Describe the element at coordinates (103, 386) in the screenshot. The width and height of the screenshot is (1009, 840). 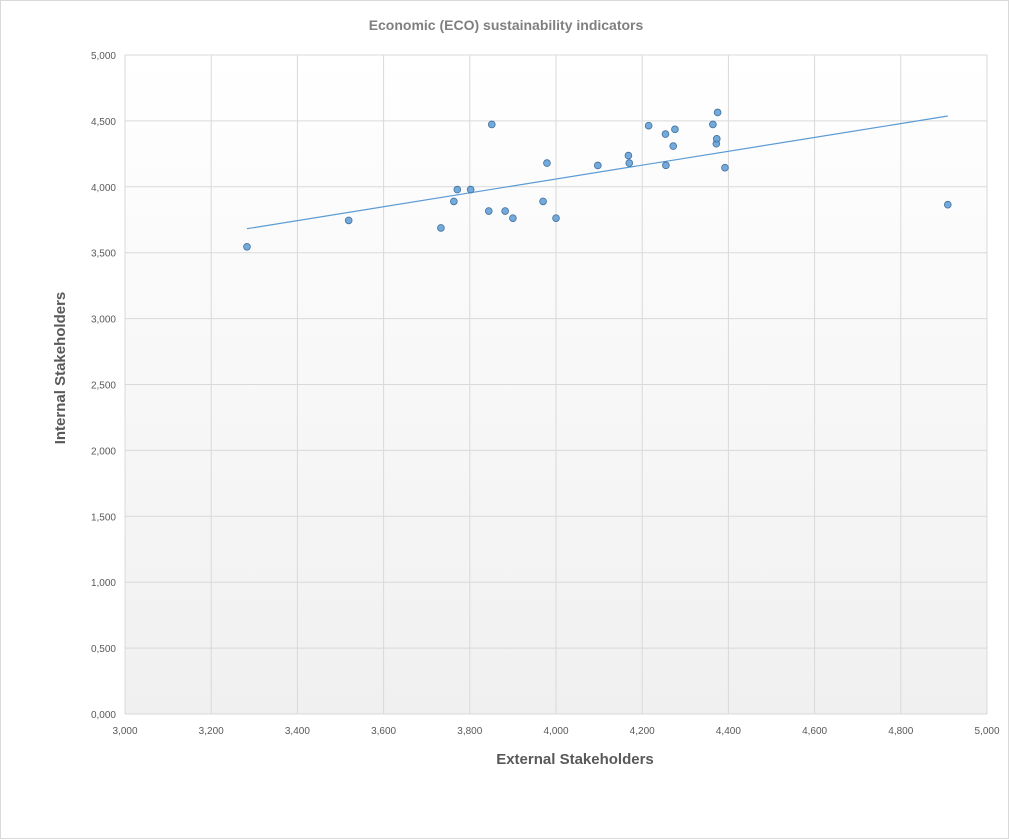
I see `y-tick-label: 2,500` at that location.